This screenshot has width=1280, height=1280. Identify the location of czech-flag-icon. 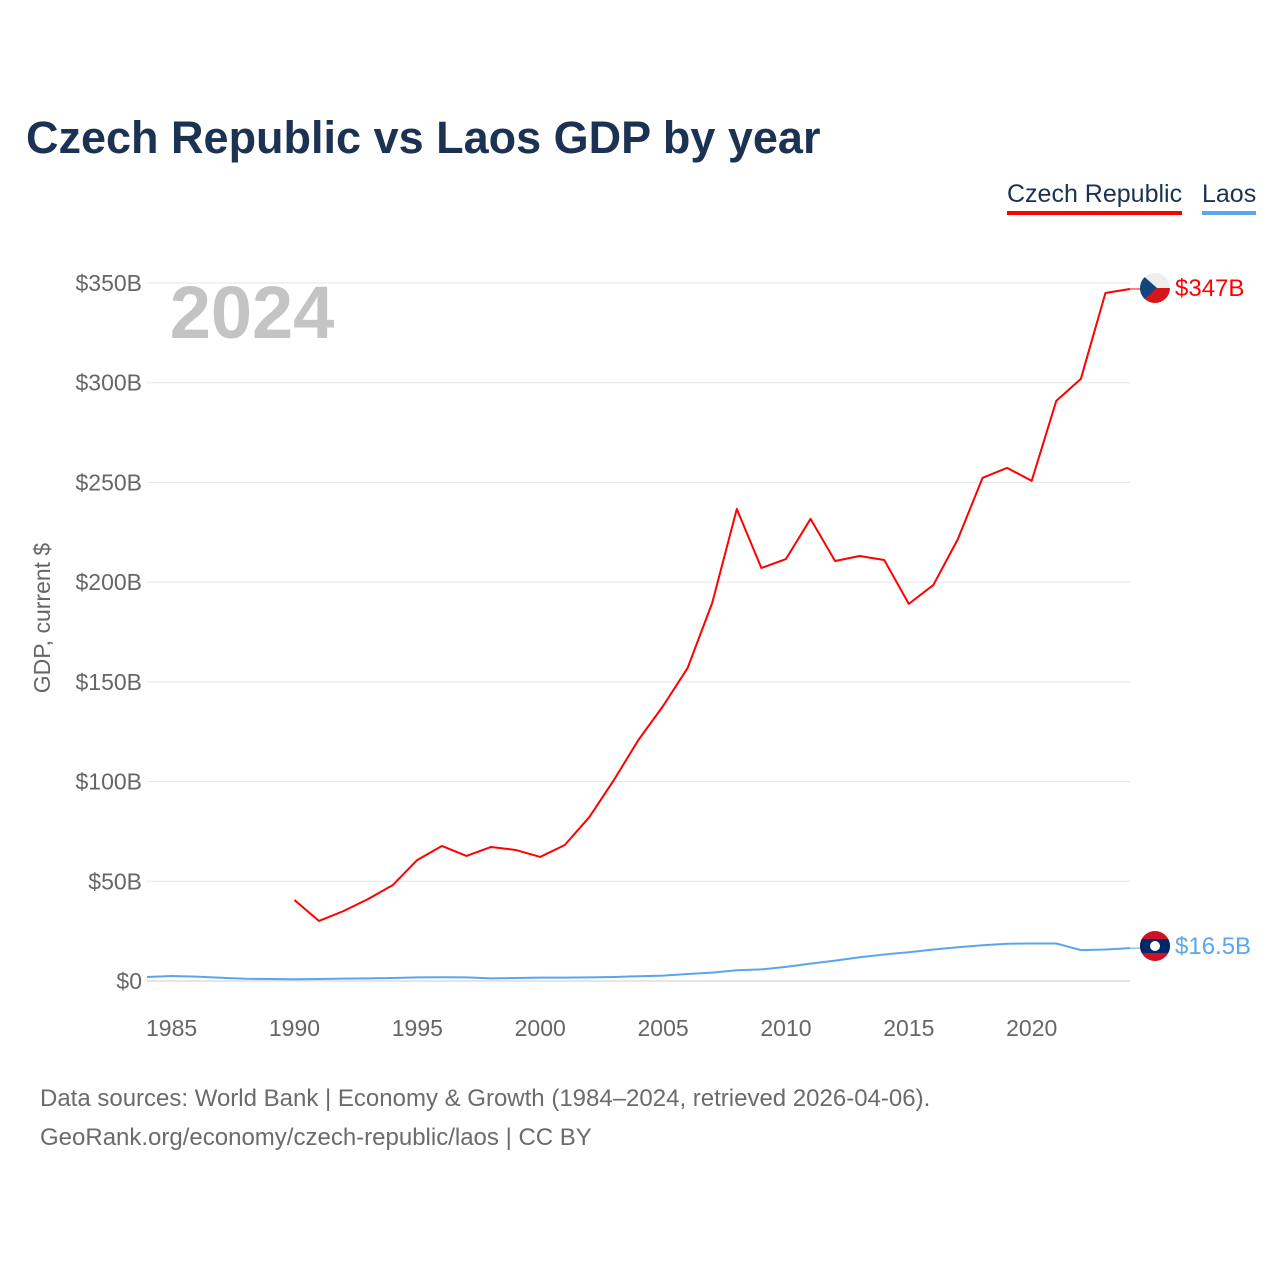
(1155, 288).